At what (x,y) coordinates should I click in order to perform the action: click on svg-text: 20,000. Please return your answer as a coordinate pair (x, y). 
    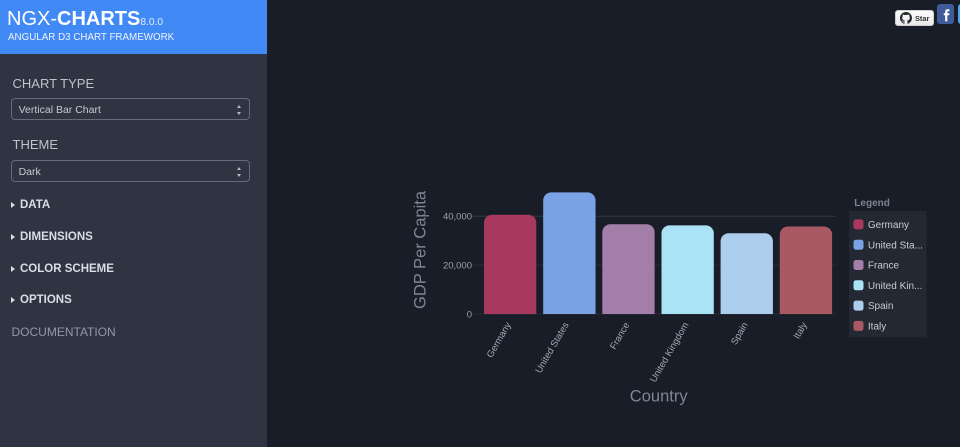
    Looking at the image, I should click on (457, 266).